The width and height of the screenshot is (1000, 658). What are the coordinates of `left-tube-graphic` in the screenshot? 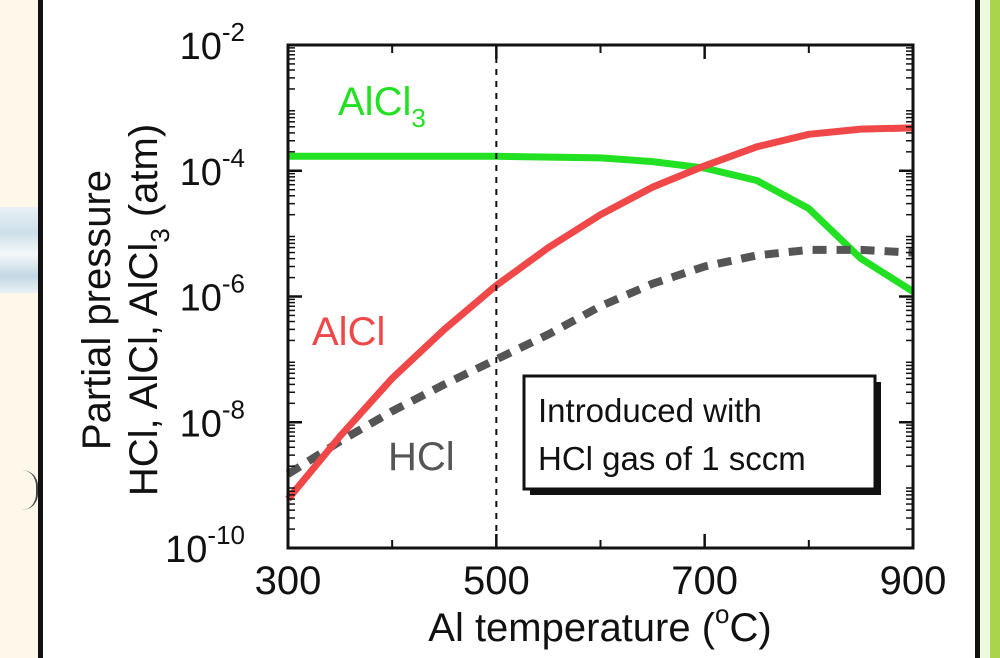 It's located at (19, 250).